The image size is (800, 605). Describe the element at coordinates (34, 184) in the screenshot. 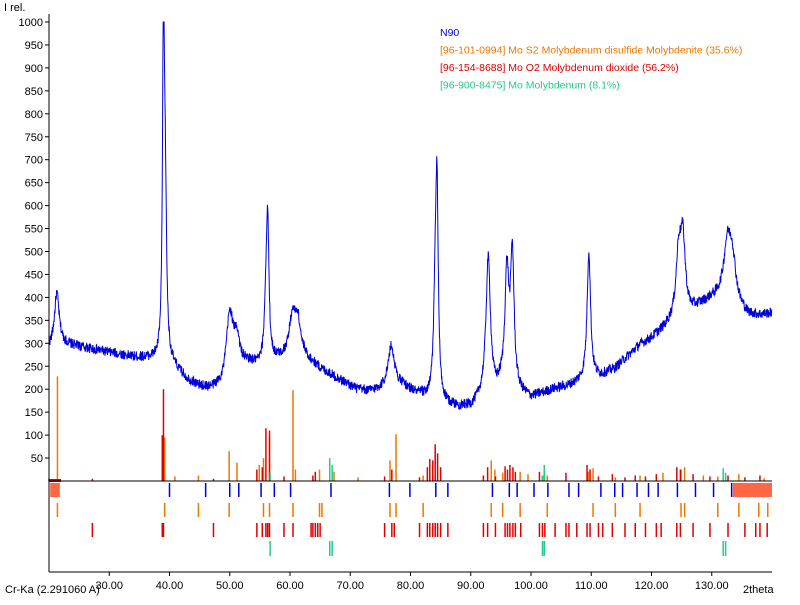

I see `y-tick-label: 650` at that location.